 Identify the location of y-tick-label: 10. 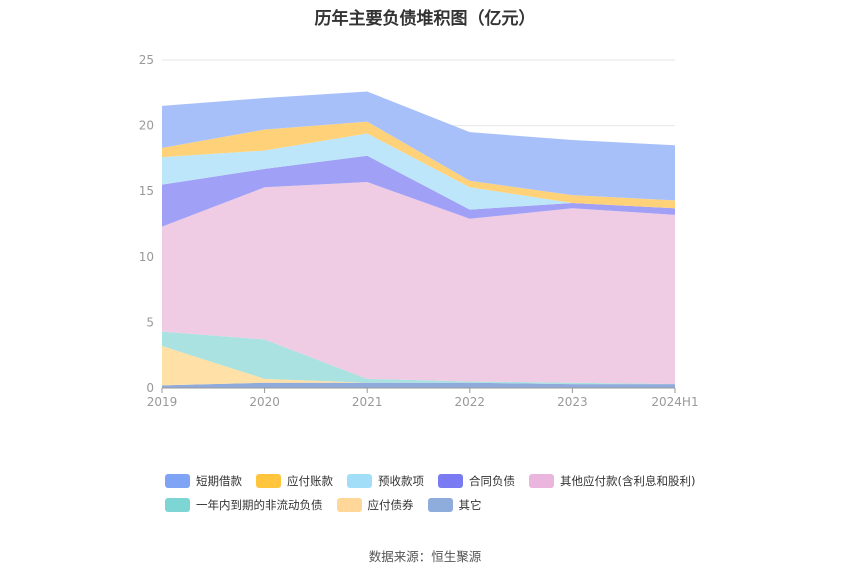
(146, 257).